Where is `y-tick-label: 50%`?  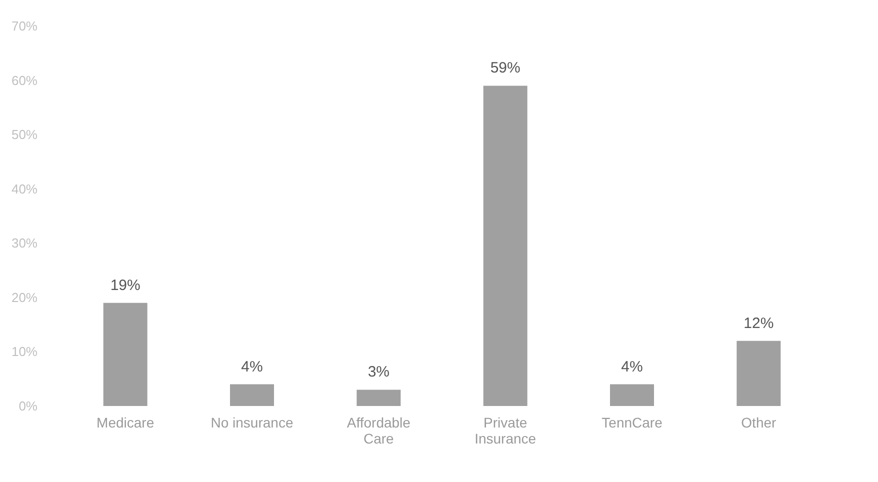 y-tick-label: 50% is located at coordinates (24, 134).